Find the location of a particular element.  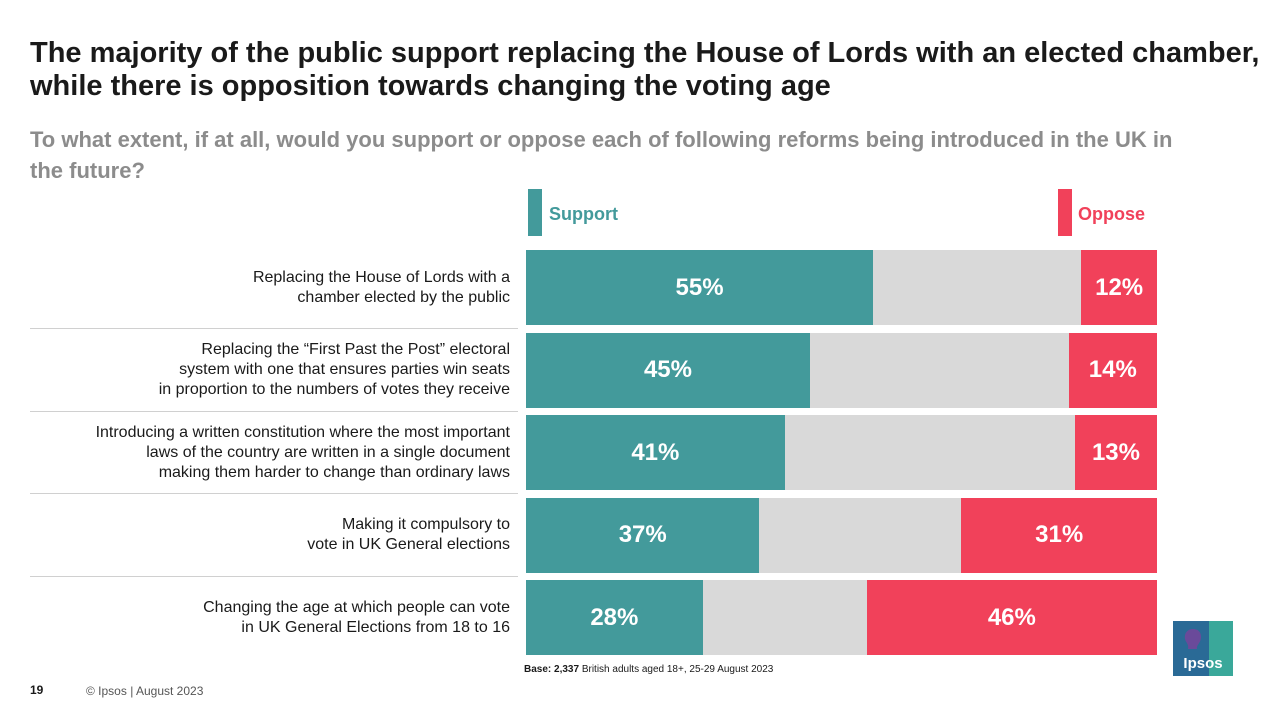

copyright-text: © Ipsos | August 2023 is located at coordinates (145, 691).